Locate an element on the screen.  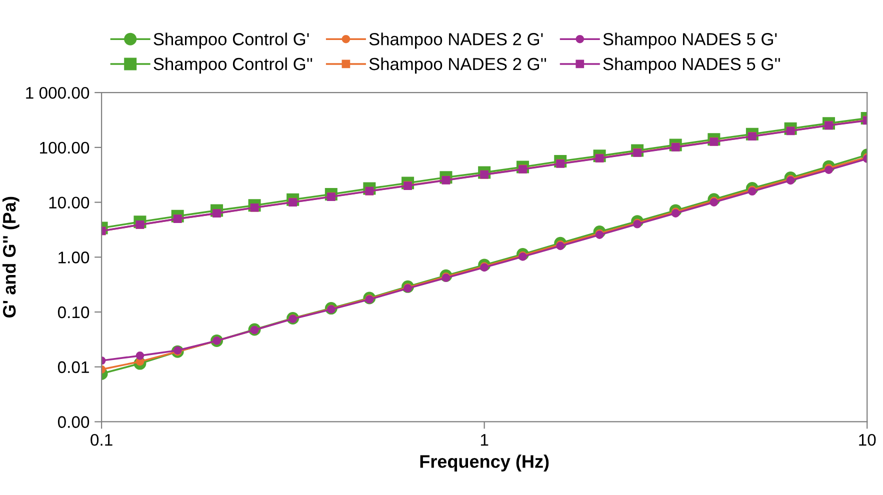
legend-label: Shampoo NADES 5 G' is located at coordinates (690, 40).